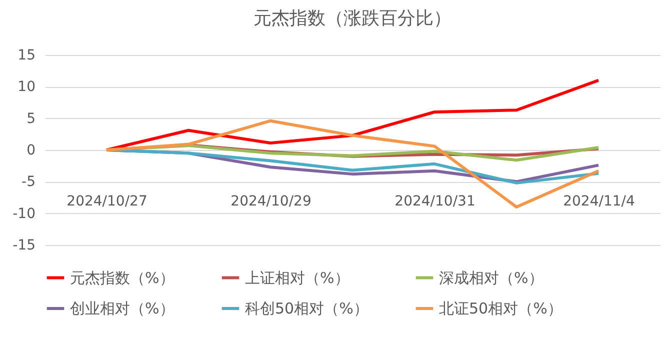 The image size is (665, 338). I want to click on legend-label: 元杰指数（%）, so click(122, 277).